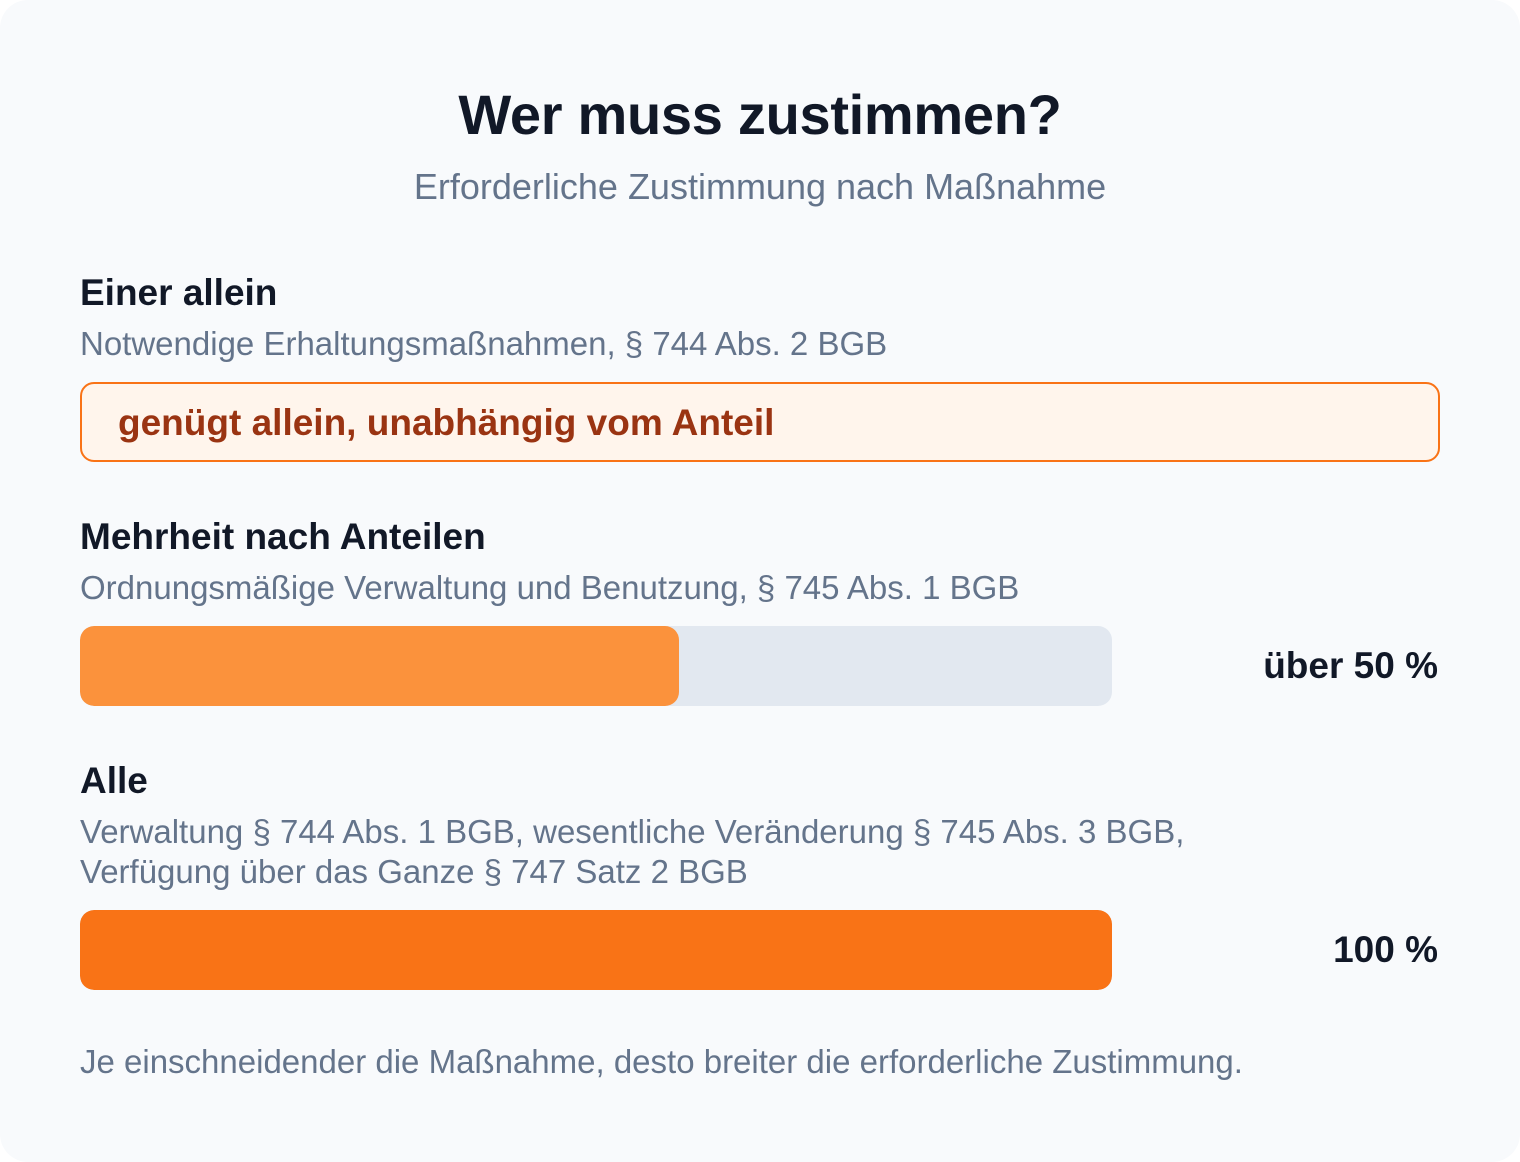 This screenshot has height=1162, width=1520. I want to click on value-label-alle: 100 %, so click(1385, 949).